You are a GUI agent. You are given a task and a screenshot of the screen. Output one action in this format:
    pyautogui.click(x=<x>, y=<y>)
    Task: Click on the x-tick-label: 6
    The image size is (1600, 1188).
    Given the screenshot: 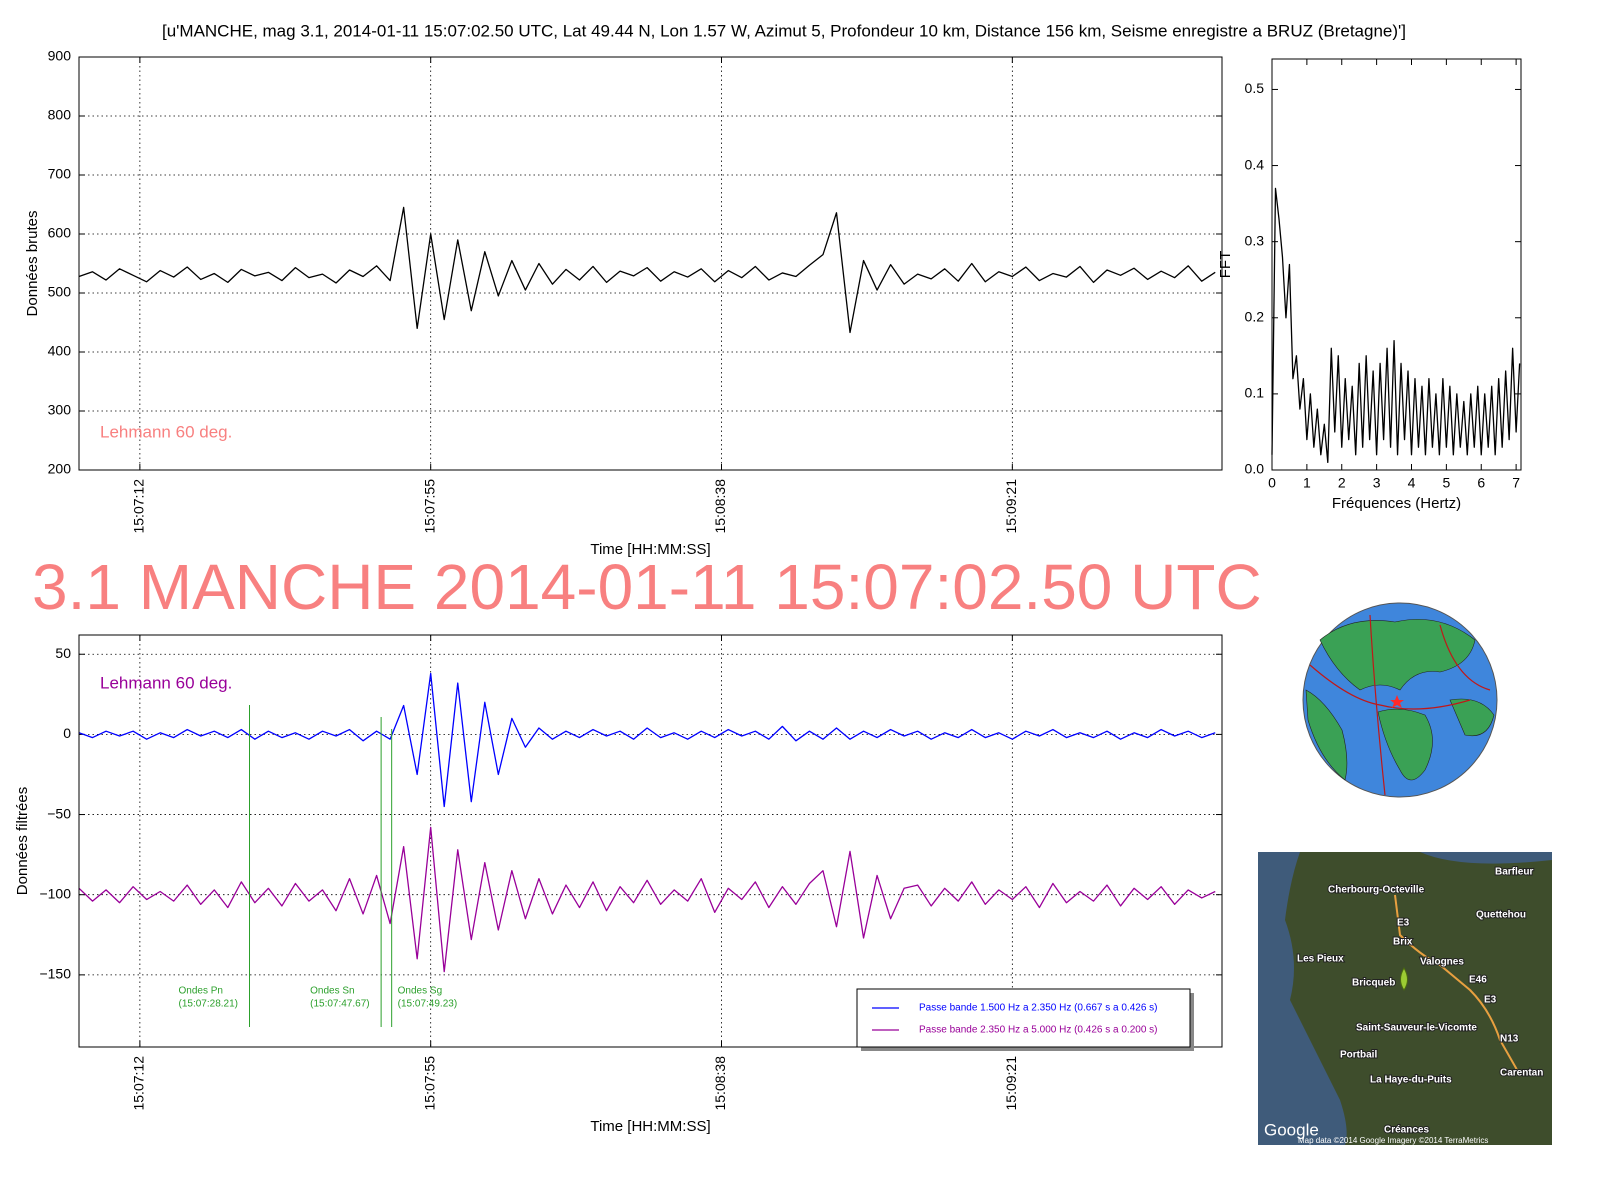 What is the action you would take?
    pyautogui.click(x=1481, y=483)
    